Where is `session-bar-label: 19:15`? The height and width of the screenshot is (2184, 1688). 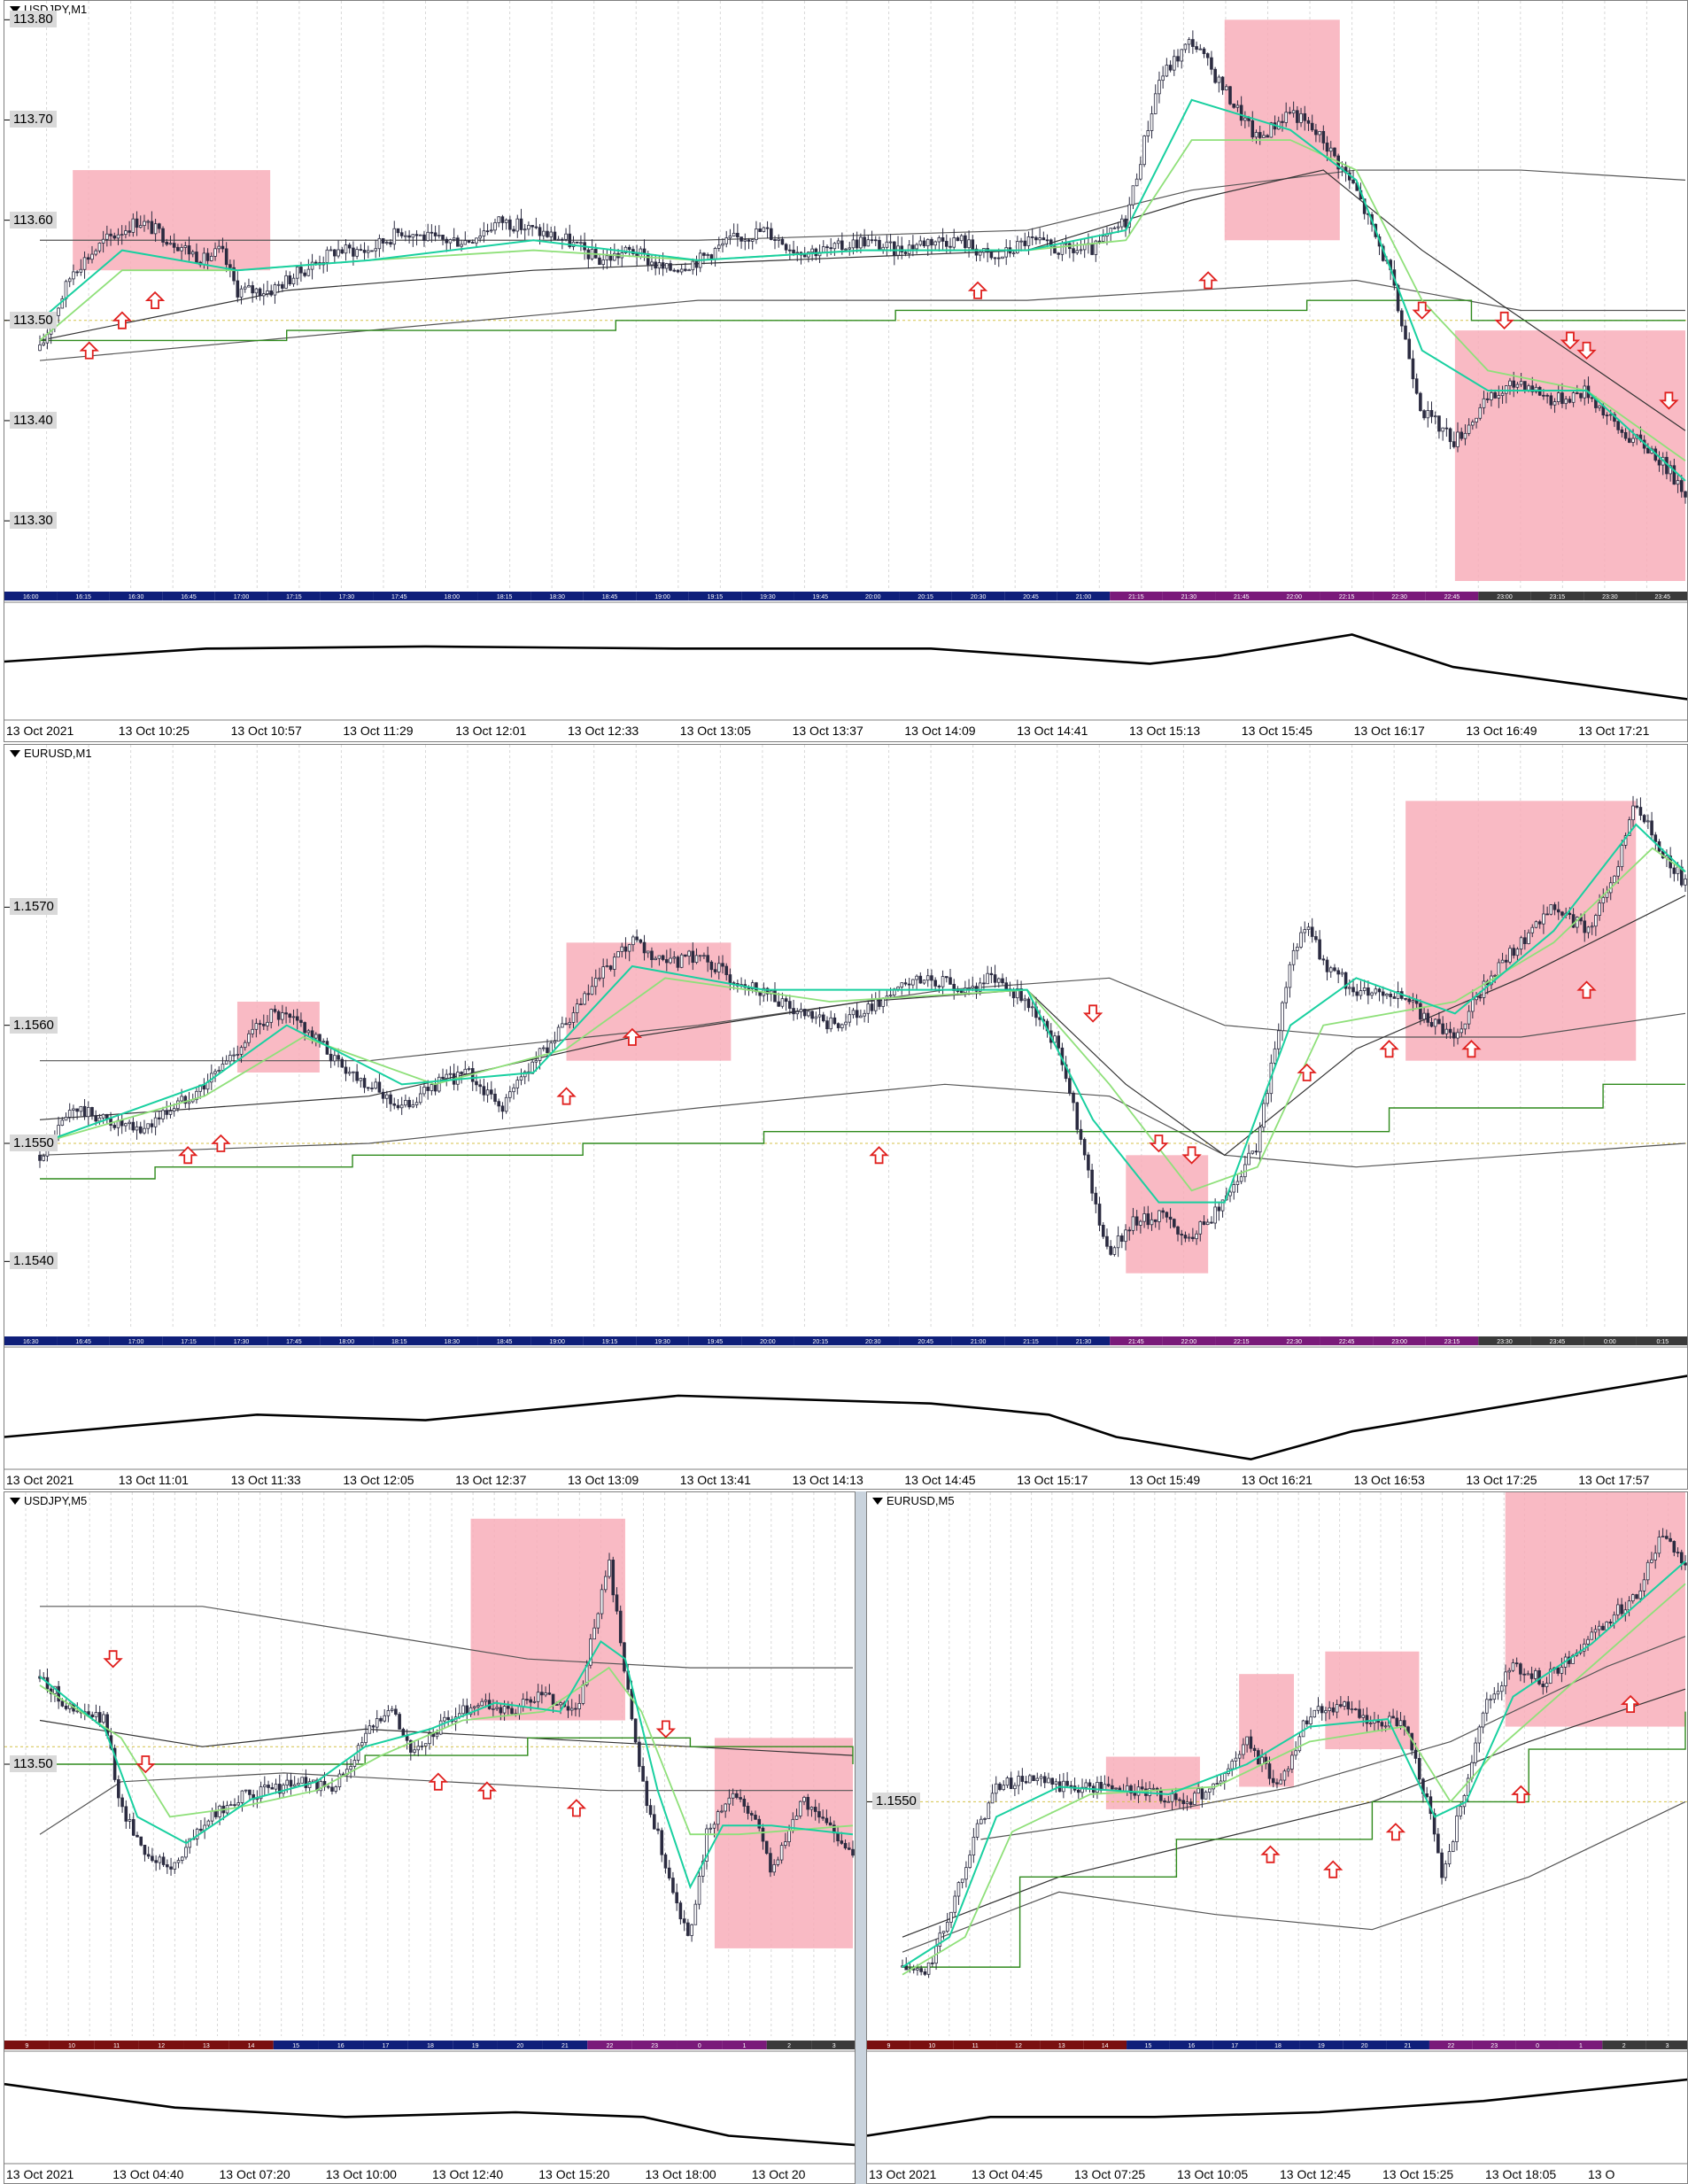
session-bar-label: 19:15 is located at coordinates (610, 1342).